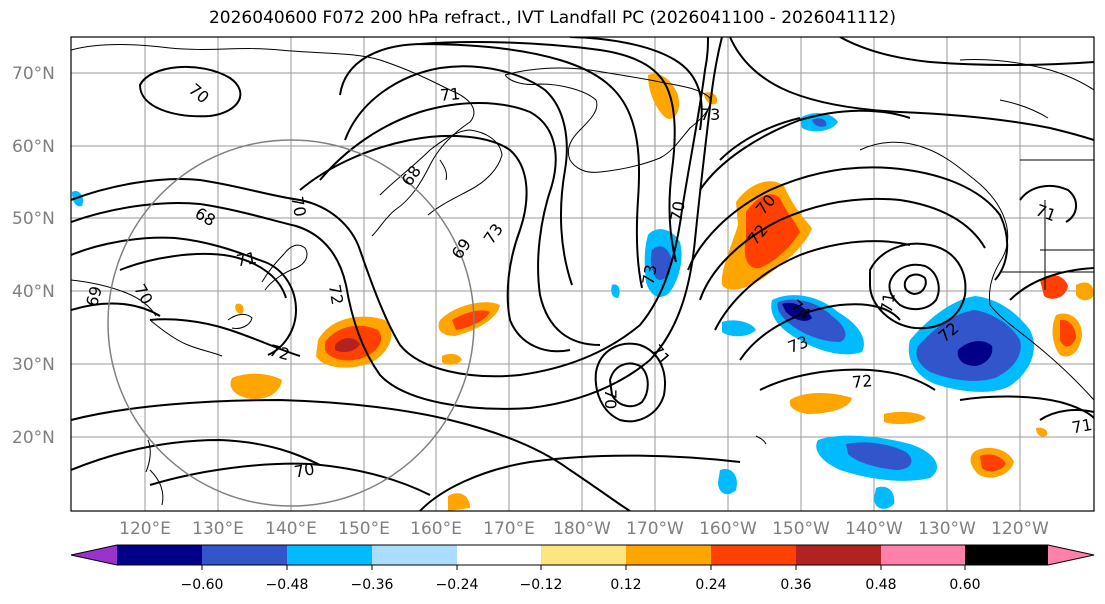  I want to click on lon-label: 120°E, so click(145, 529).